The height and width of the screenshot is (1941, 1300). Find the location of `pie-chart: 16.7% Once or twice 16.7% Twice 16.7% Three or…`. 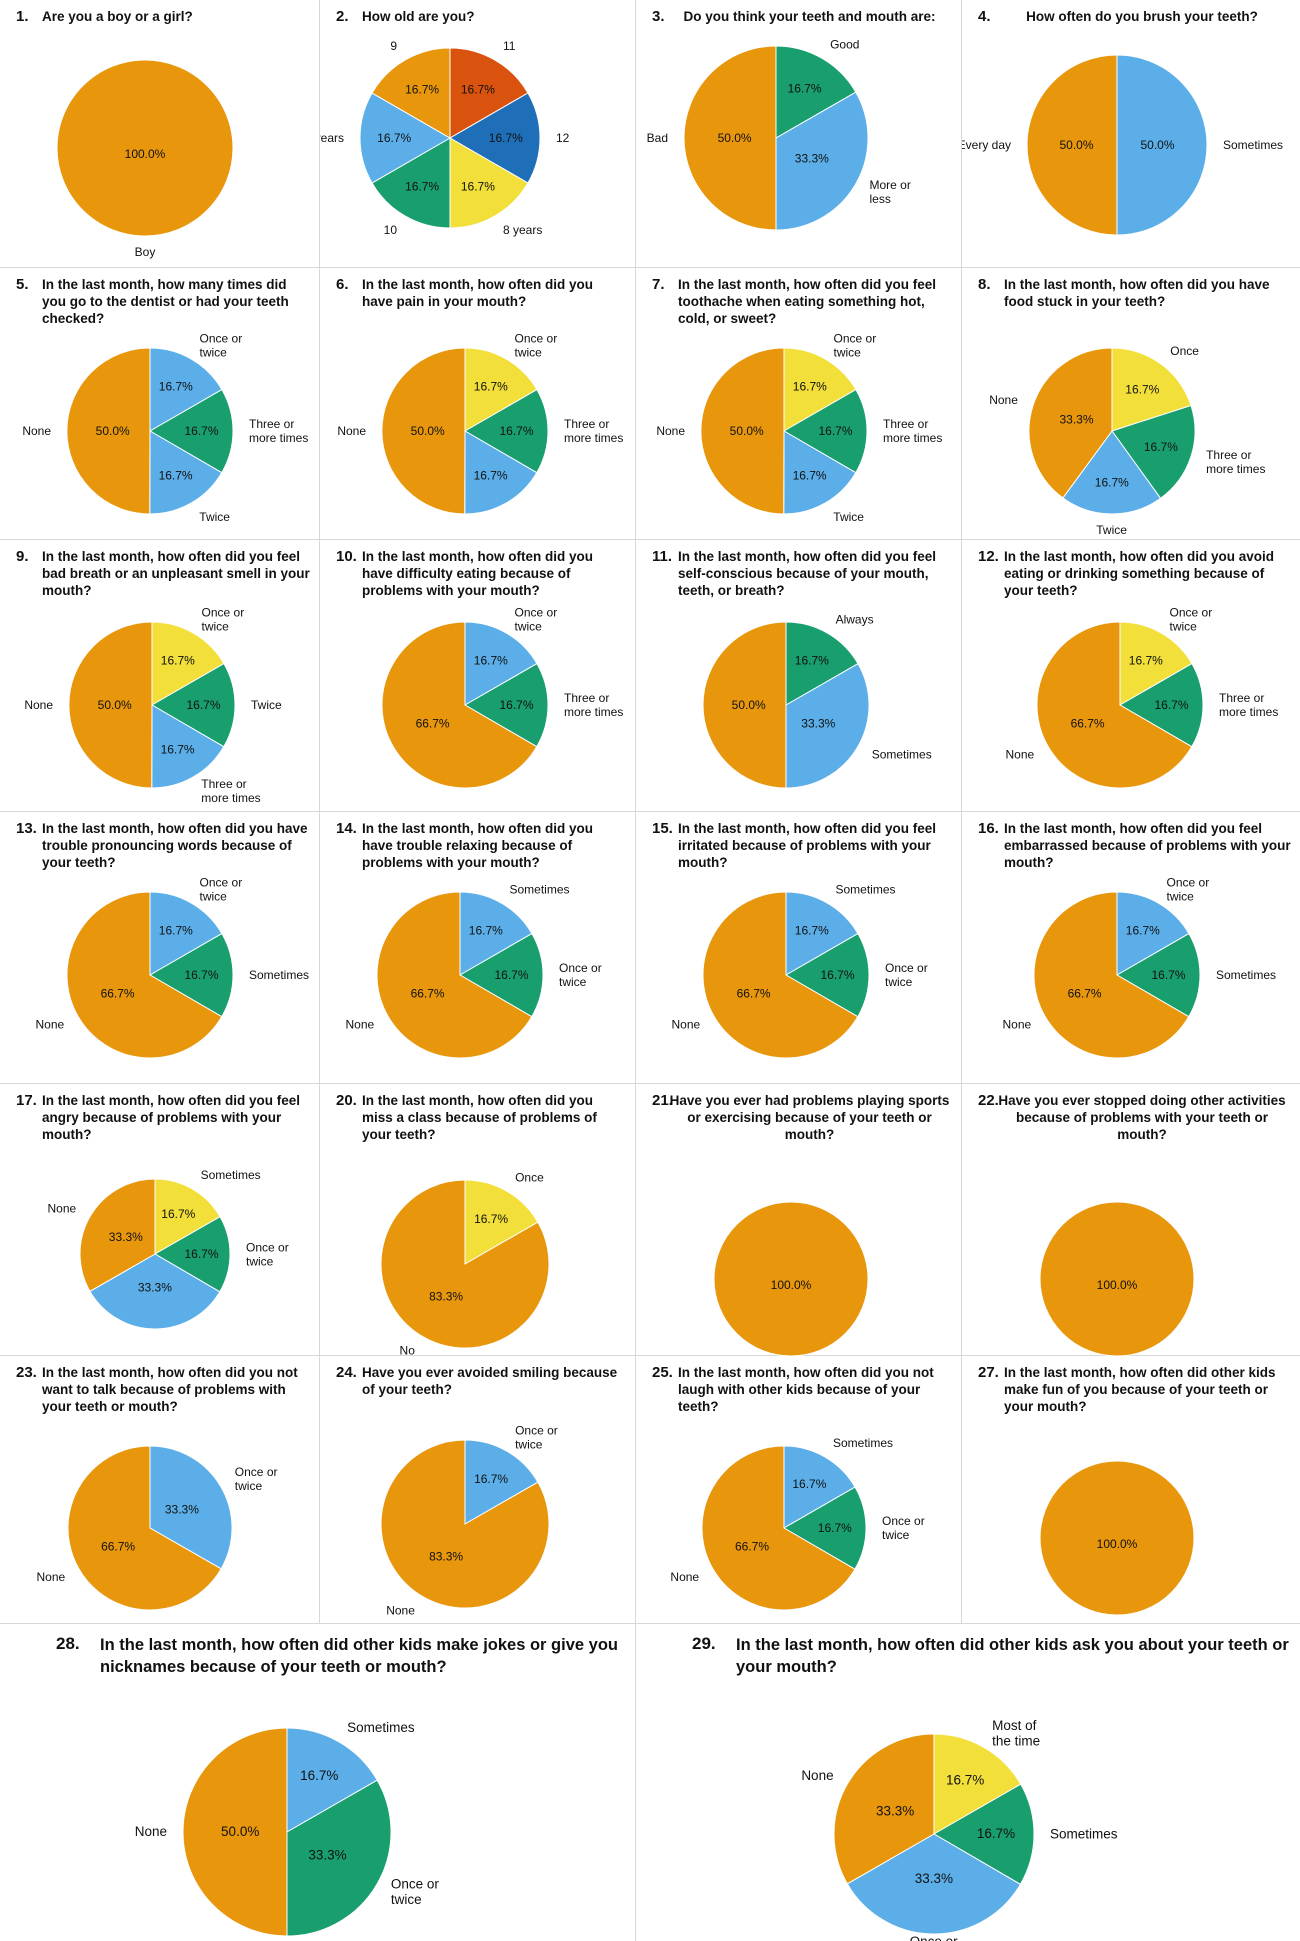

pie-chart: 16.7% Once or twice 16.7% Twice 16.7% Three or… is located at coordinates (153, 705).